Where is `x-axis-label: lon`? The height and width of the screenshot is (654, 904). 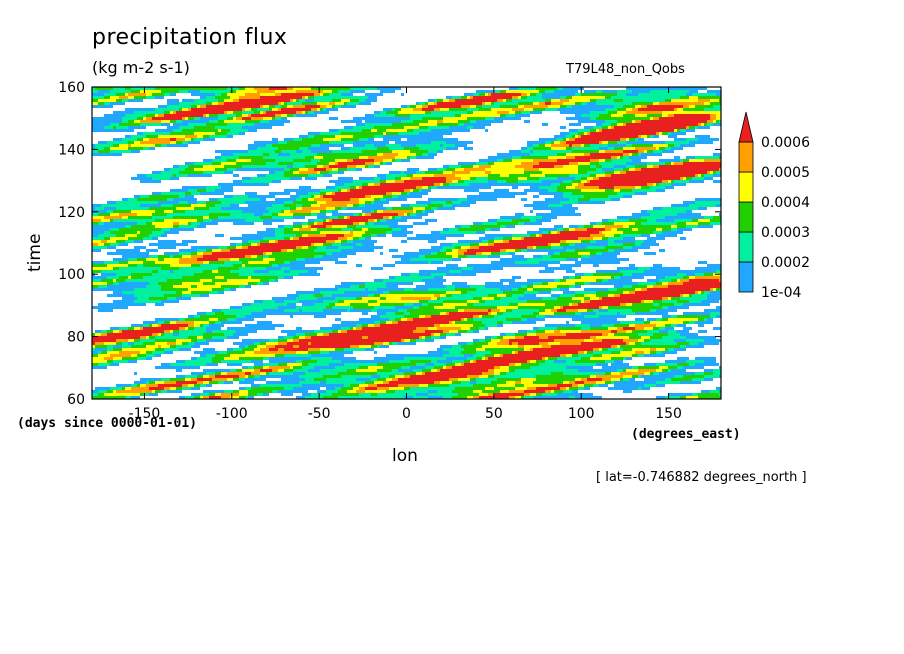 x-axis-label: lon is located at coordinates (405, 456).